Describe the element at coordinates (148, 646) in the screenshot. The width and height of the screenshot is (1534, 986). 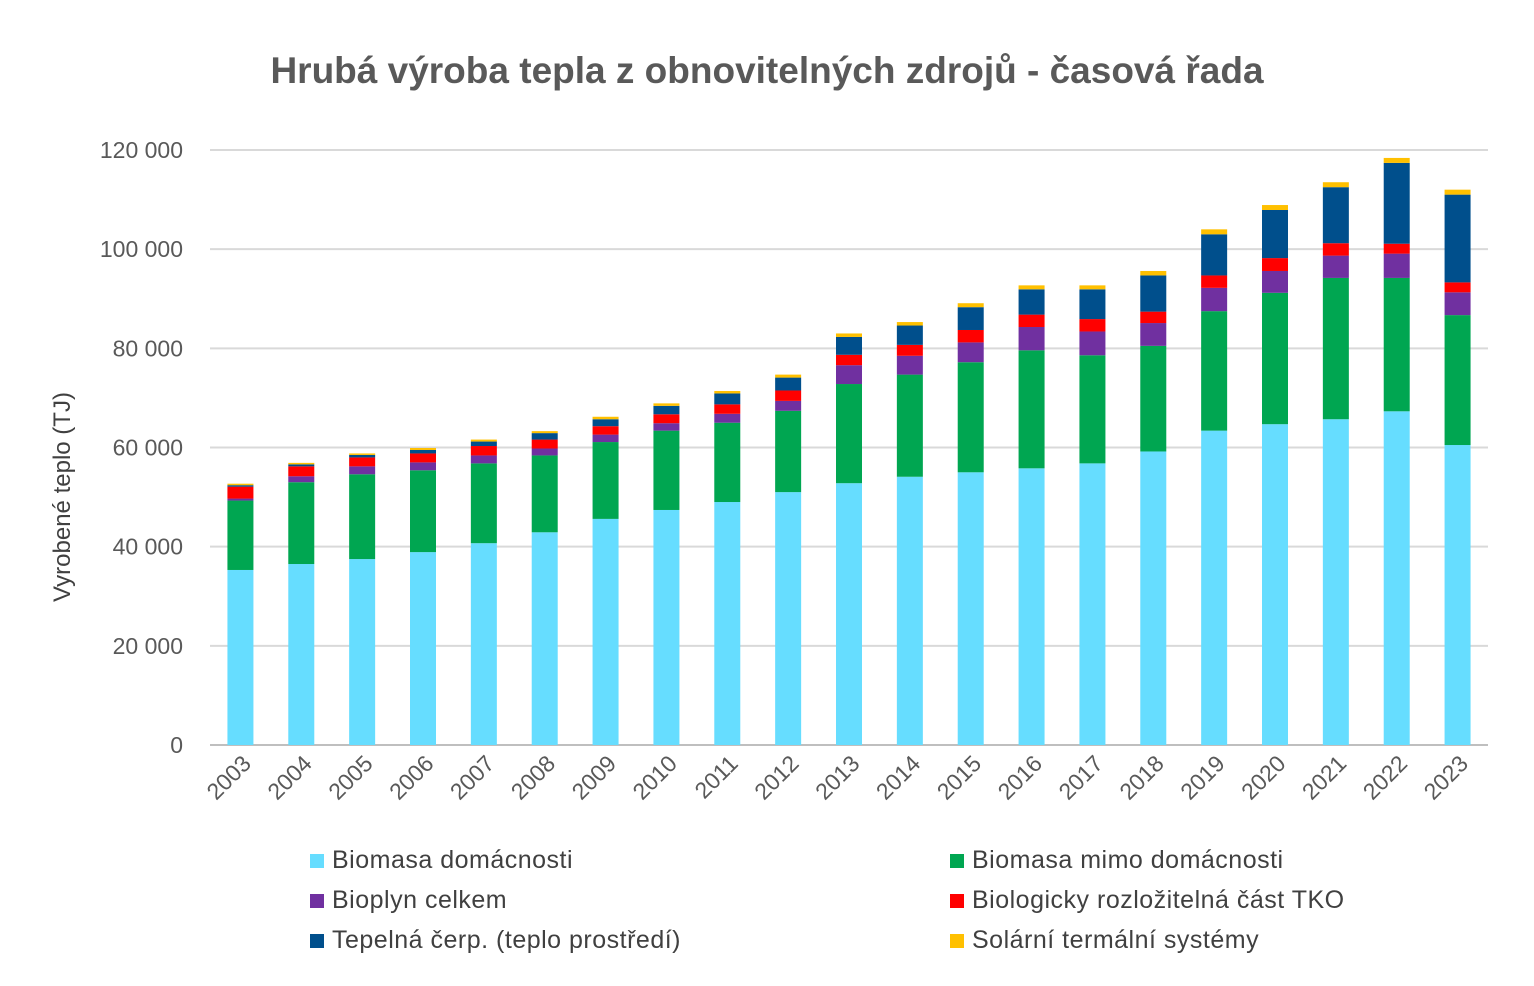
I see `y-tick-label: 20 000` at that location.